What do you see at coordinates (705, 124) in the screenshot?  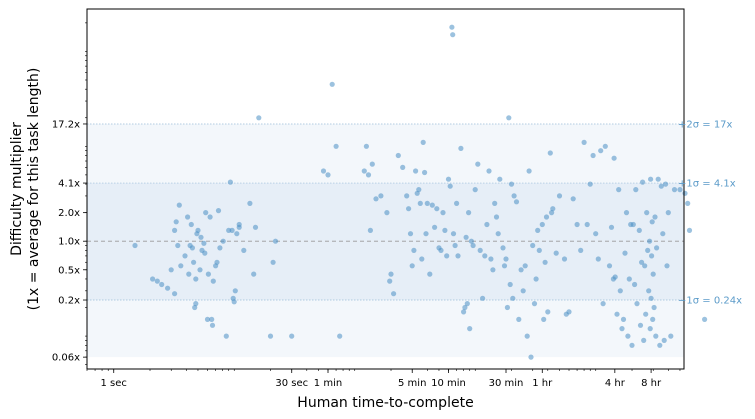 I see `sigma-label-0: +2σ = 17x` at bounding box center [705, 124].